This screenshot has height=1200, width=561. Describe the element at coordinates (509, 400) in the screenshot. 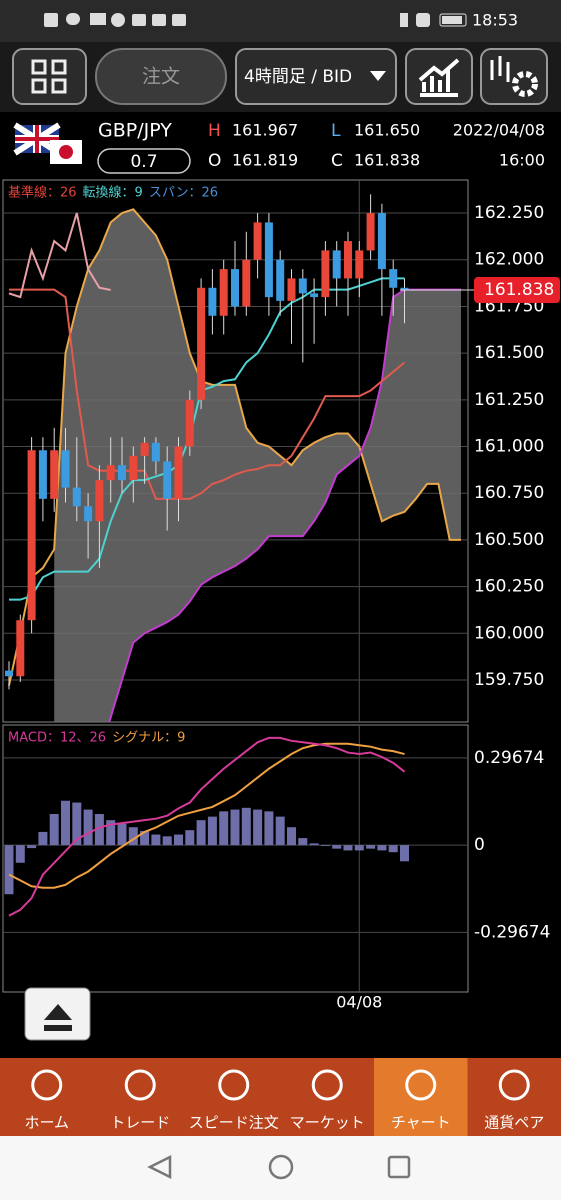

I see `y-tick-label: 161.250` at that location.